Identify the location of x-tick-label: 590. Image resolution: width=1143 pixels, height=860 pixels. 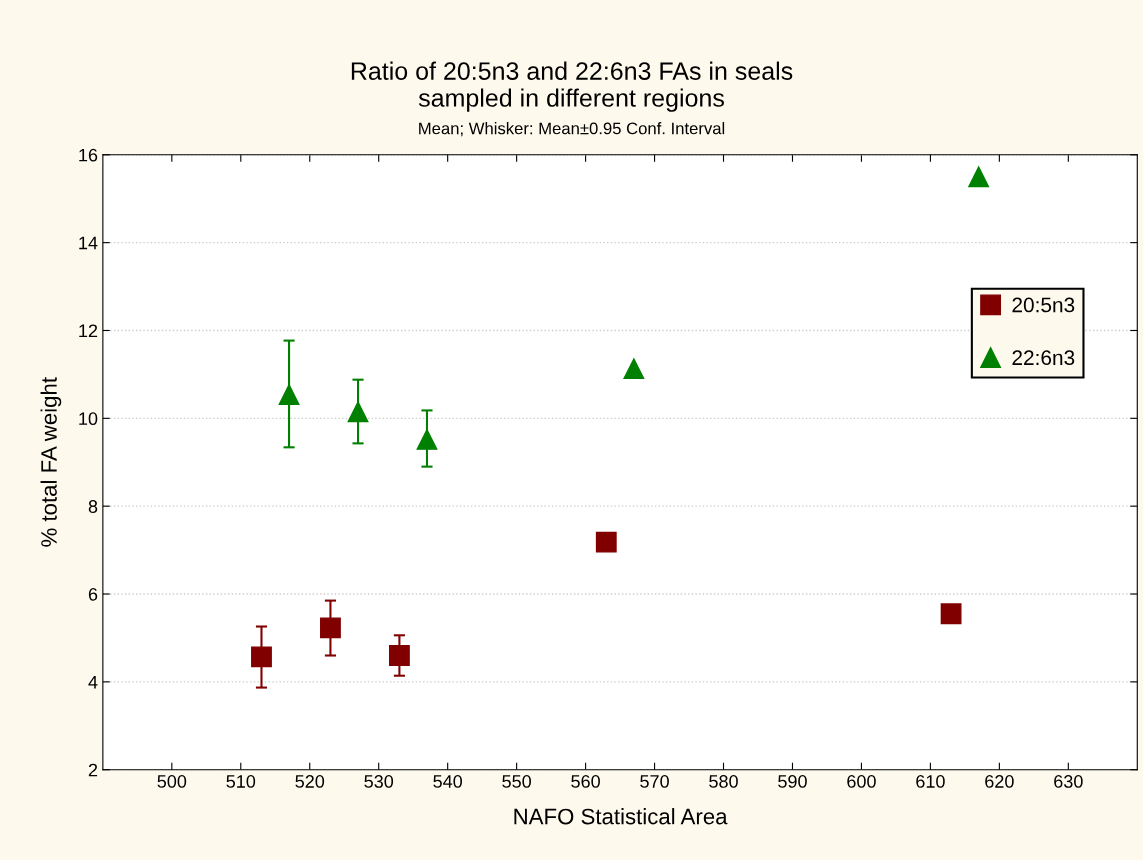
(792, 781).